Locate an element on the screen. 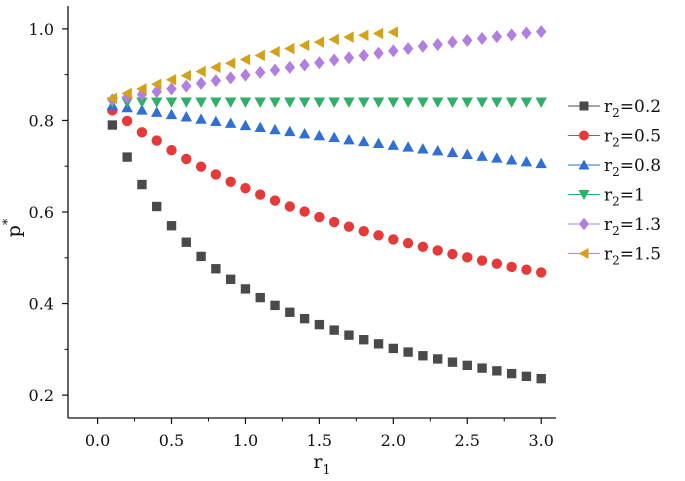 Image resolution: width=685 pixels, height=481 pixels. y-tick-label: 0.4 is located at coordinates (41, 304).